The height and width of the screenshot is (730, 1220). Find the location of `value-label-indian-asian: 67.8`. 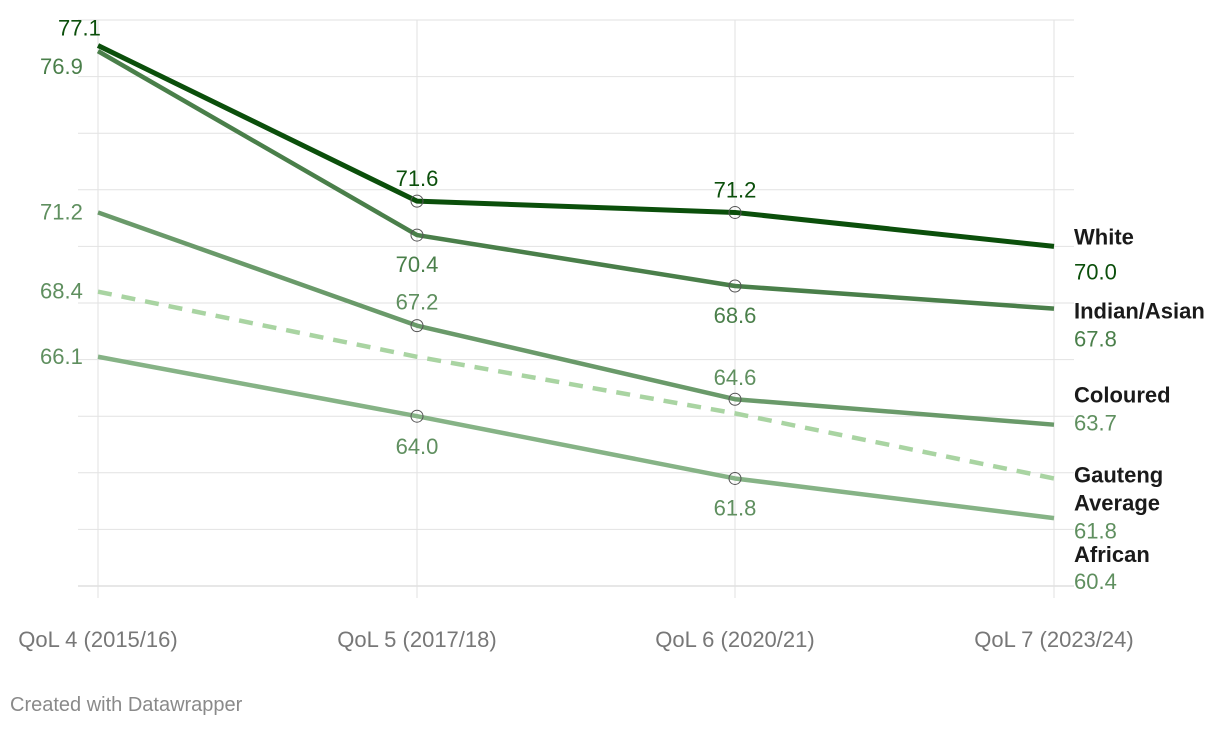

value-label-indian-asian: 67.8 is located at coordinates (1095, 339).